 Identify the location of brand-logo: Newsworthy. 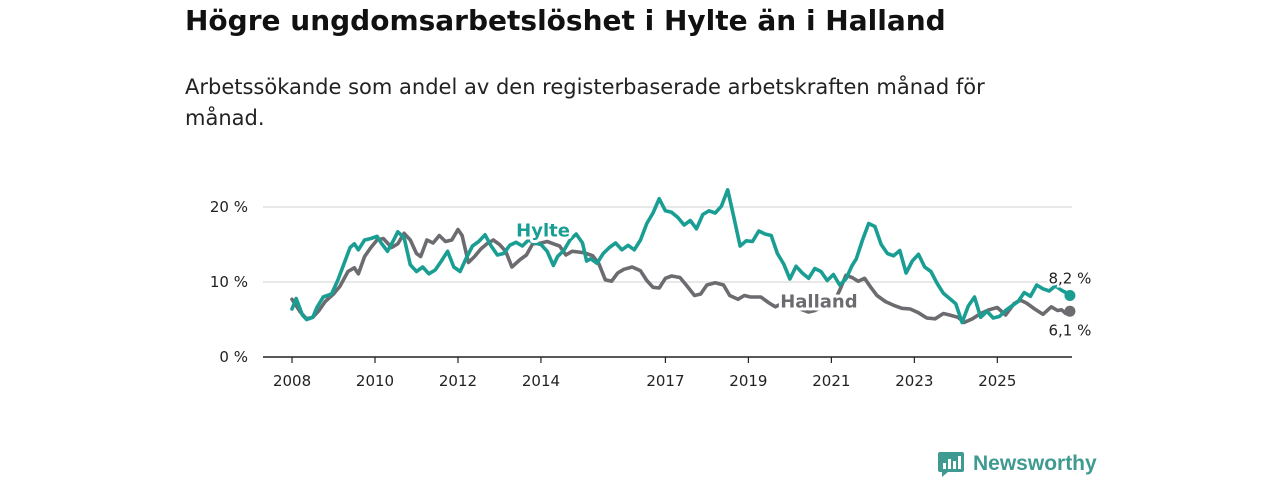
(1017, 464).